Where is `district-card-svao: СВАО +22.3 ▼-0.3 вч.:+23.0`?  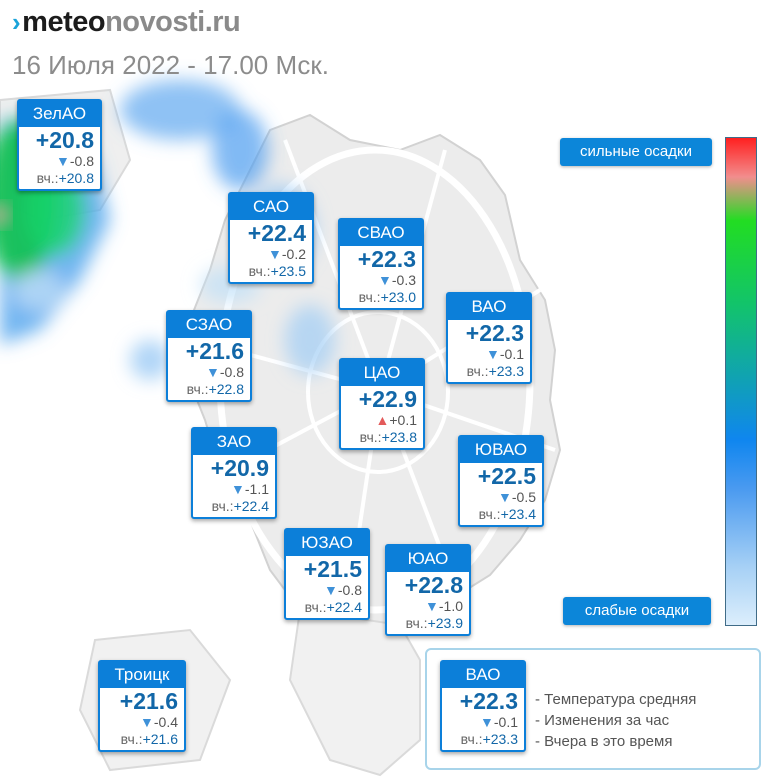 district-card-svao: СВАО +22.3 ▼-0.3 вч.:+23.0 is located at coordinates (381, 264).